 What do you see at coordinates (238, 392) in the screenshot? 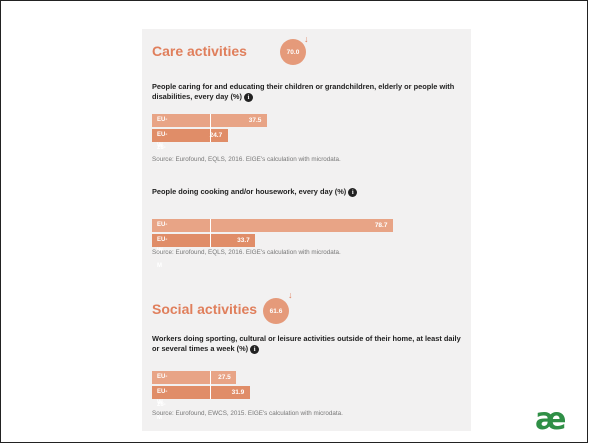
I see `bar-value-label: 31.9` at bounding box center [238, 392].